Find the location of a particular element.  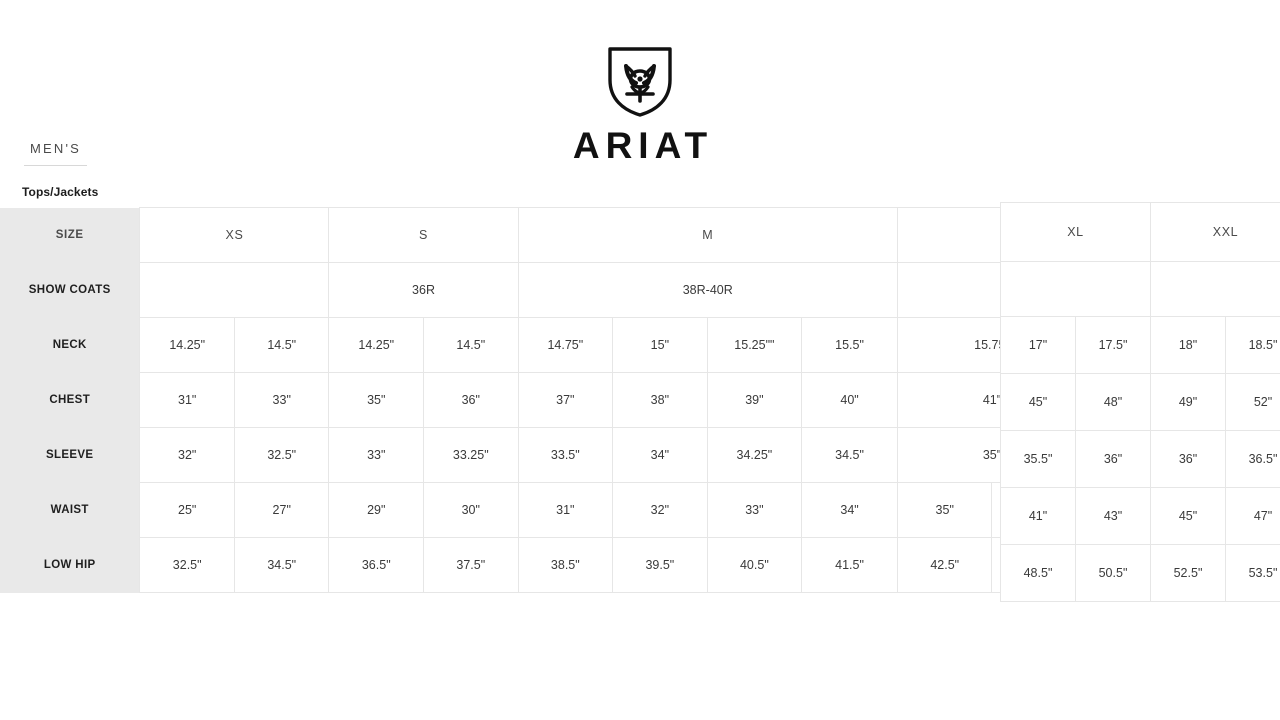

waist-cell: 29" is located at coordinates (376, 510).